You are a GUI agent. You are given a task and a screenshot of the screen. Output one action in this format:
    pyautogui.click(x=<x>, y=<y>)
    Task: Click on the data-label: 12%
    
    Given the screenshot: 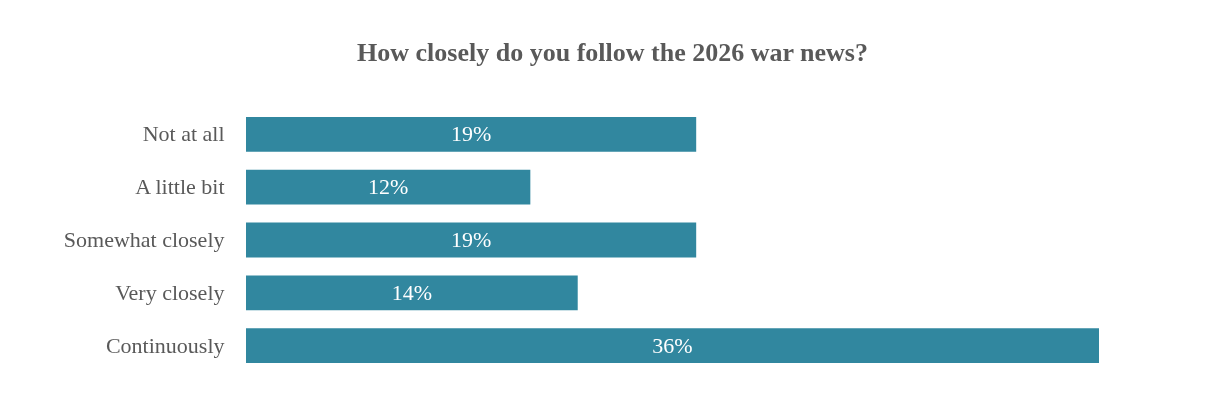 What is the action you would take?
    pyautogui.click(x=388, y=187)
    